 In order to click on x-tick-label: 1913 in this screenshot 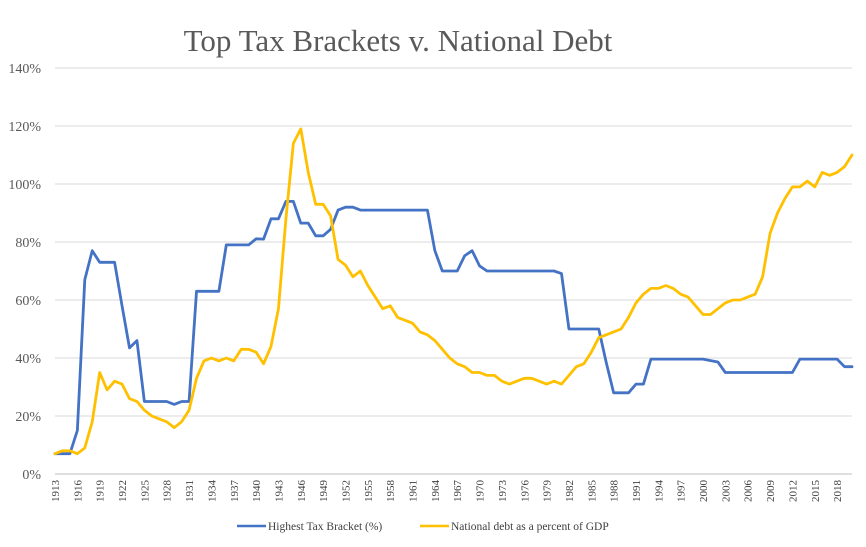, I will do `click(56, 491)`.